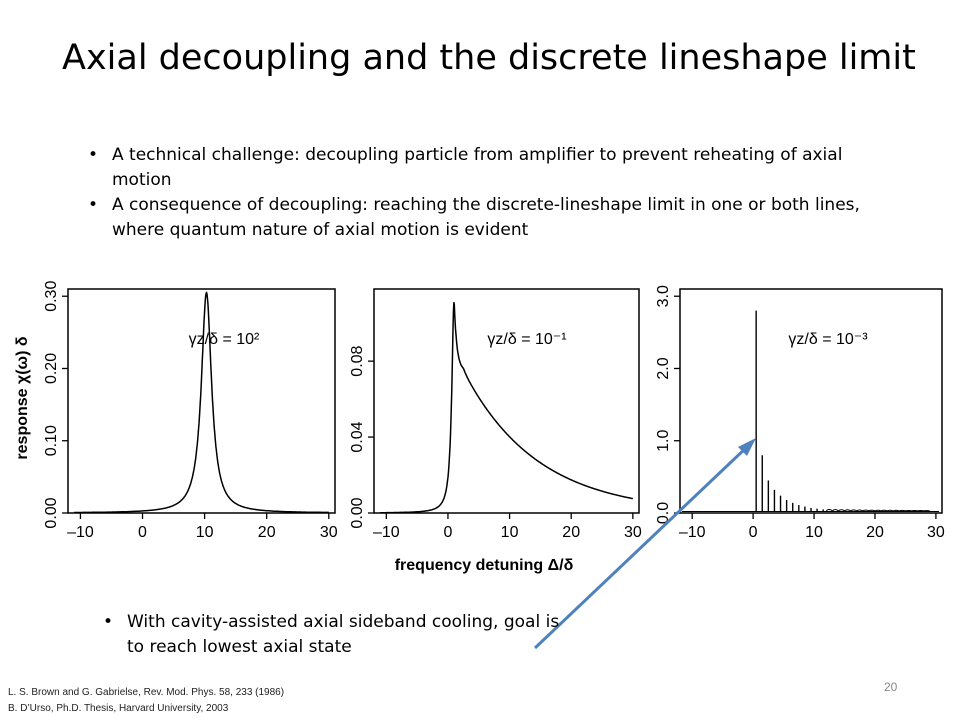 The image size is (960, 720). I want to click on panel-annotation: γz/δ = 10⁻¹, so click(526, 339).